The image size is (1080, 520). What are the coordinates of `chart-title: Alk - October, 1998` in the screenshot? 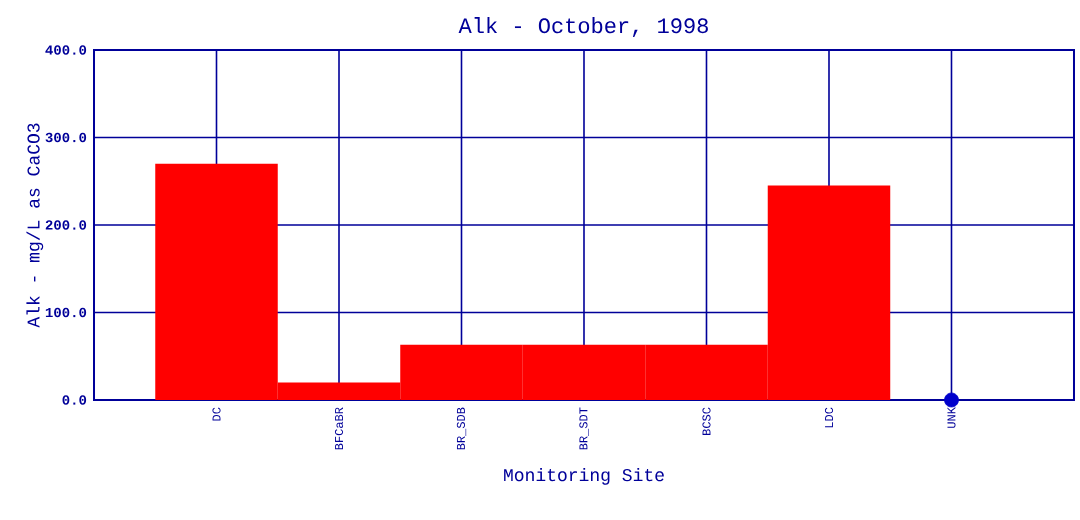 It's located at (583, 27).